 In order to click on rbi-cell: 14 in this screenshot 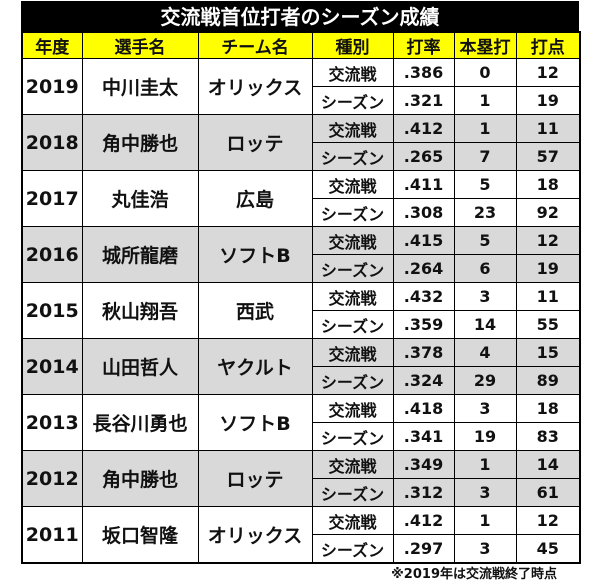, I will do `click(548, 464)`.